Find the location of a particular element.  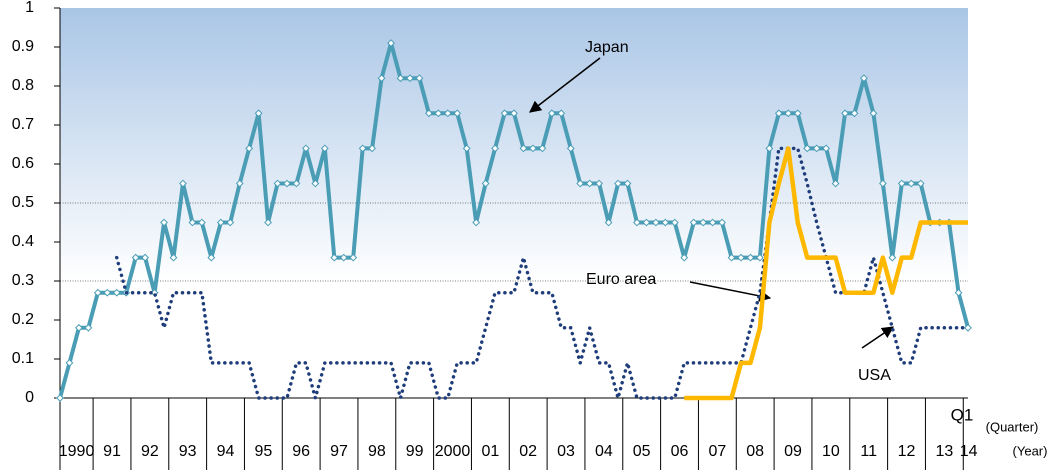

x-tick-label: 98 is located at coordinates (377, 451).